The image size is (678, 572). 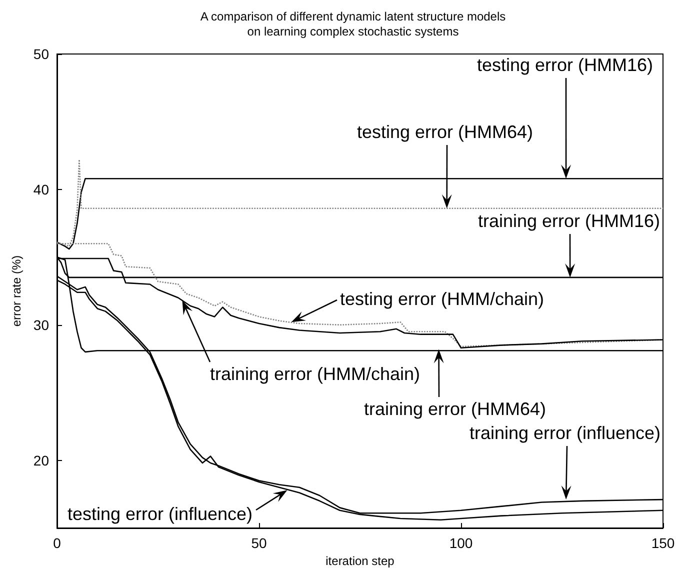 I want to click on annotation: training error (HMM/chain), so click(x=315, y=374).